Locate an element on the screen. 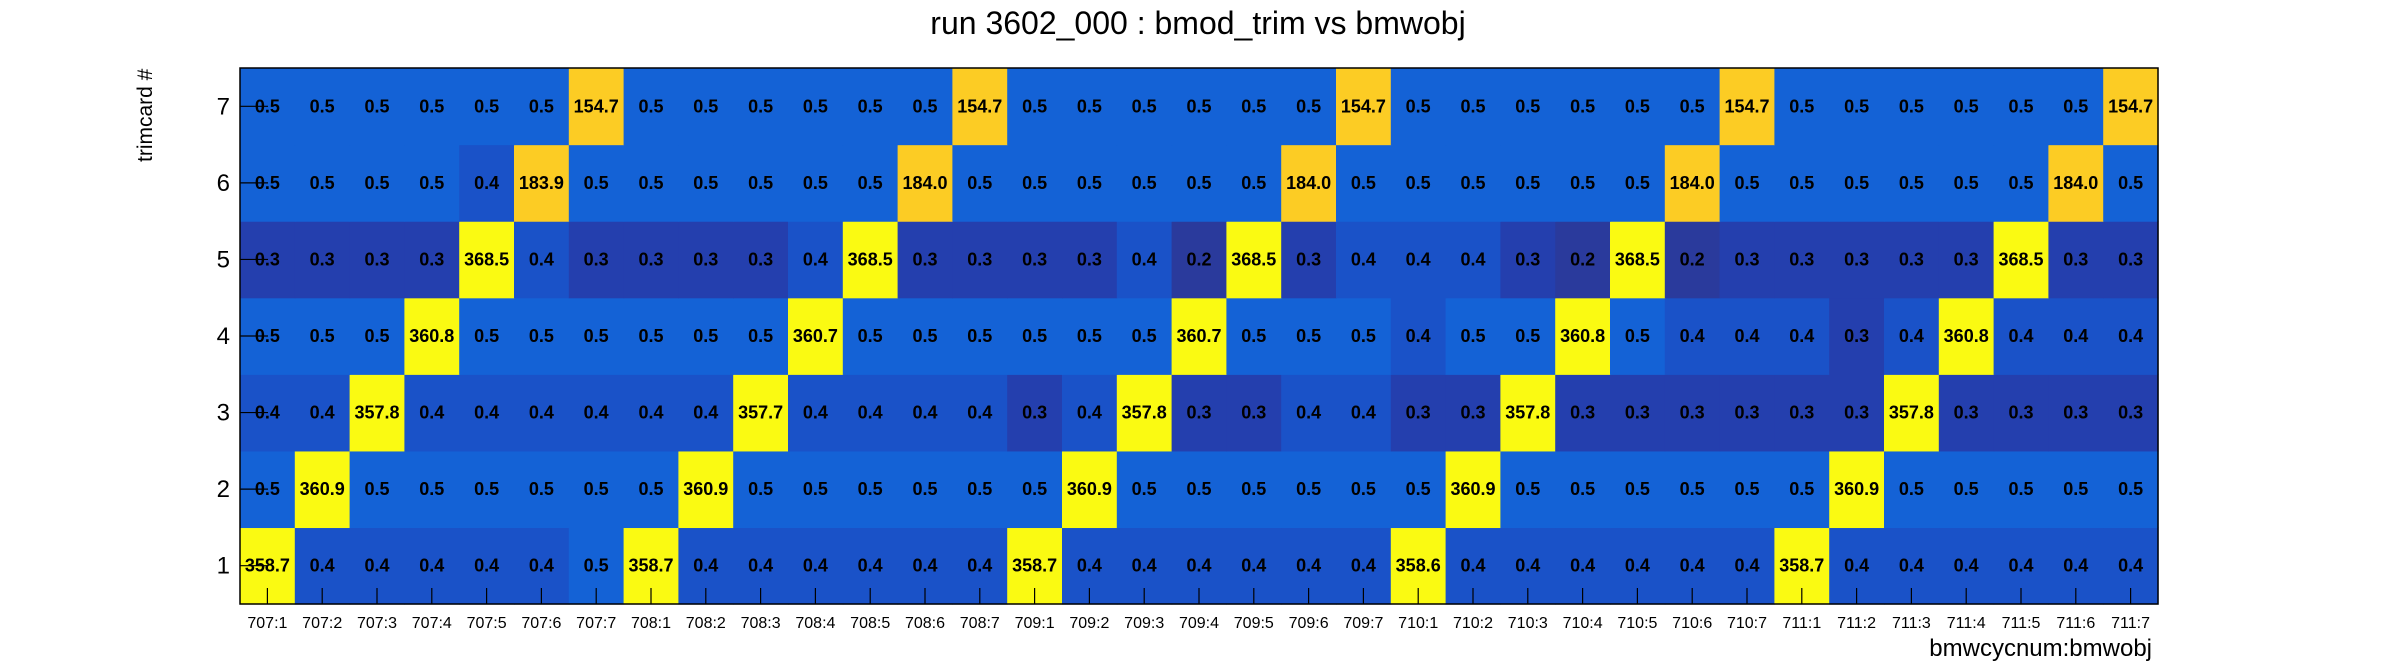  cell-value-label: 360.7 is located at coordinates (1198, 336).